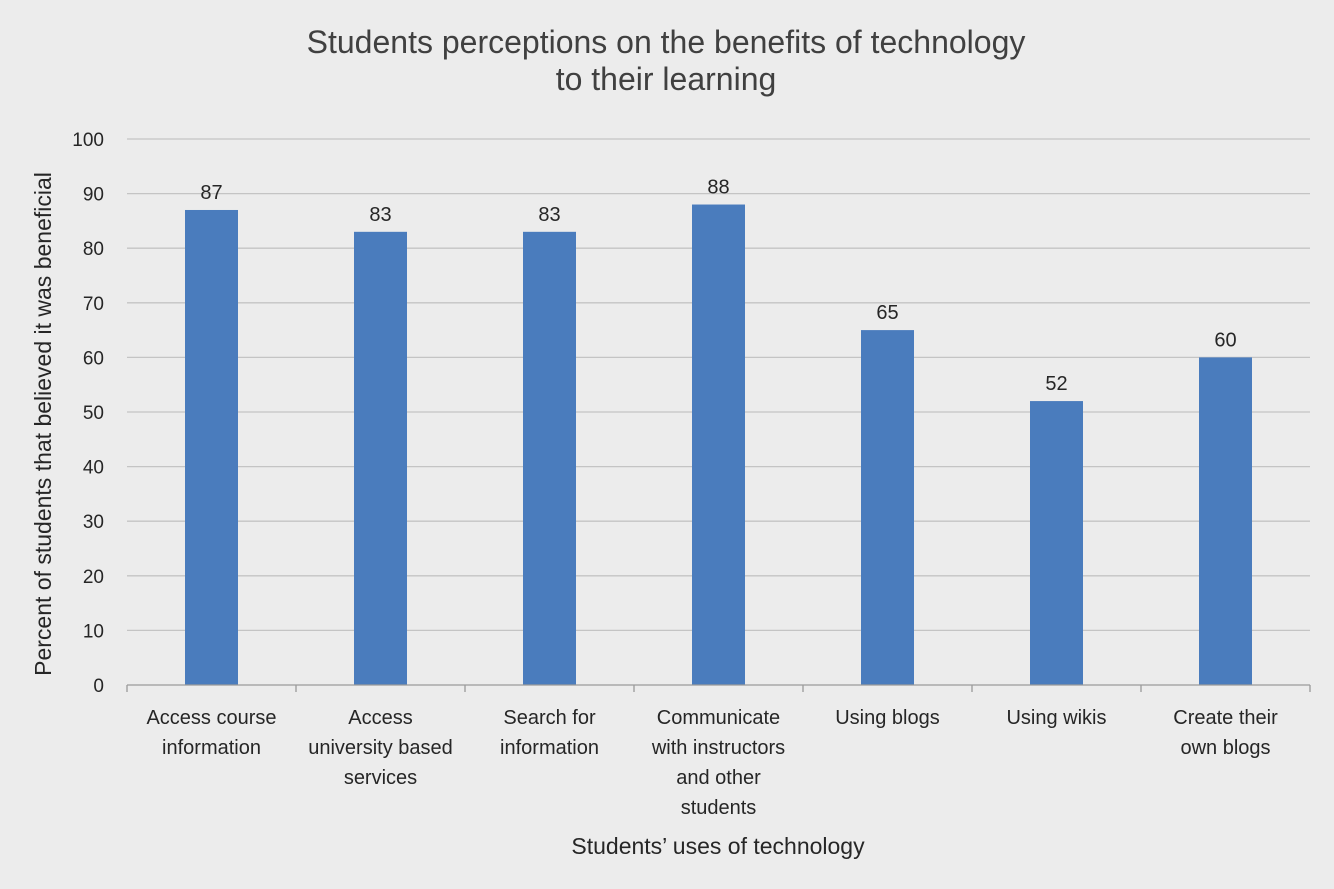 Image resolution: width=1334 pixels, height=889 pixels. I want to click on x-category-label: students, so click(719, 808).